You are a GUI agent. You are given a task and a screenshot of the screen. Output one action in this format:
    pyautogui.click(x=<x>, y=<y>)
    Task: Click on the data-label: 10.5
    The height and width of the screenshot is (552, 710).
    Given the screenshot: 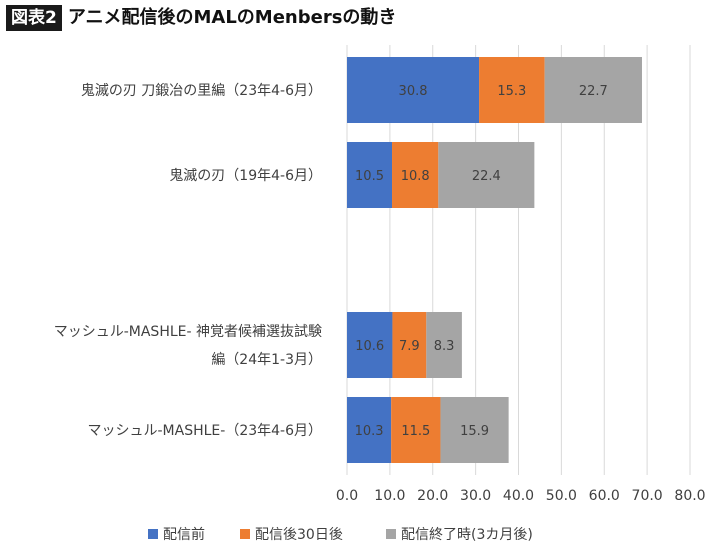 What is the action you would take?
    pyautogui.click(x=369, y=176)
    